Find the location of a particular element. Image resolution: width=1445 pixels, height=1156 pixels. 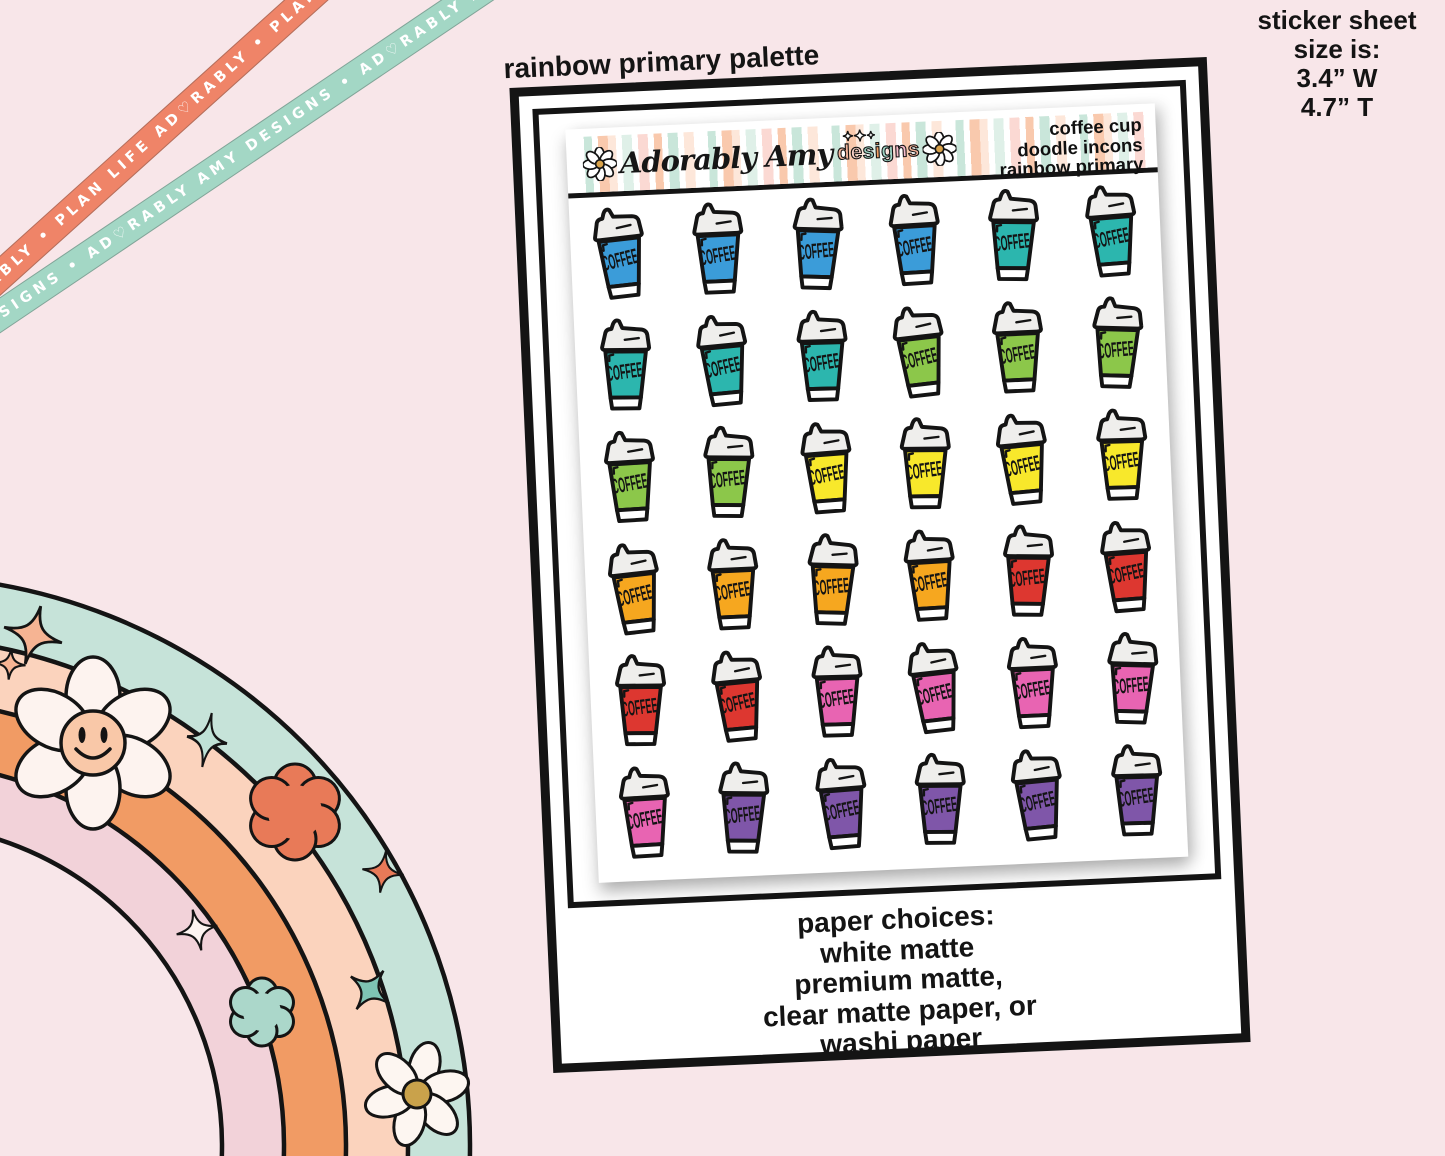

mint-flower-icon is located at coordinates (262, 1012).